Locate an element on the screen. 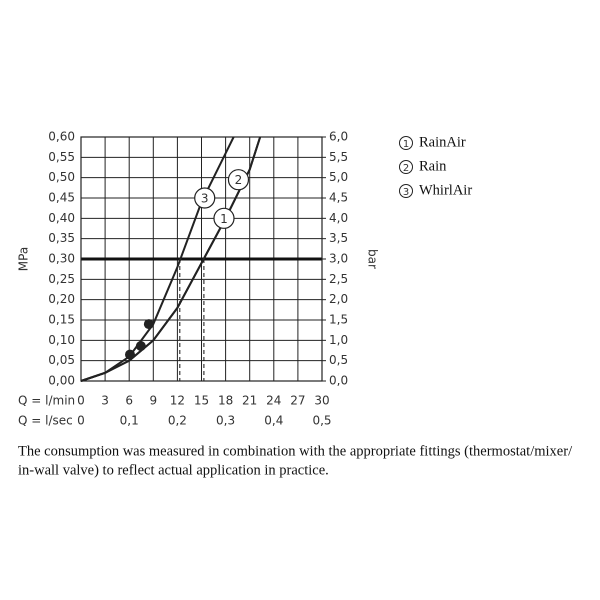 The image size is (600, 600). x2-tick-label: 0,3 is located at coordinates (225, 421).